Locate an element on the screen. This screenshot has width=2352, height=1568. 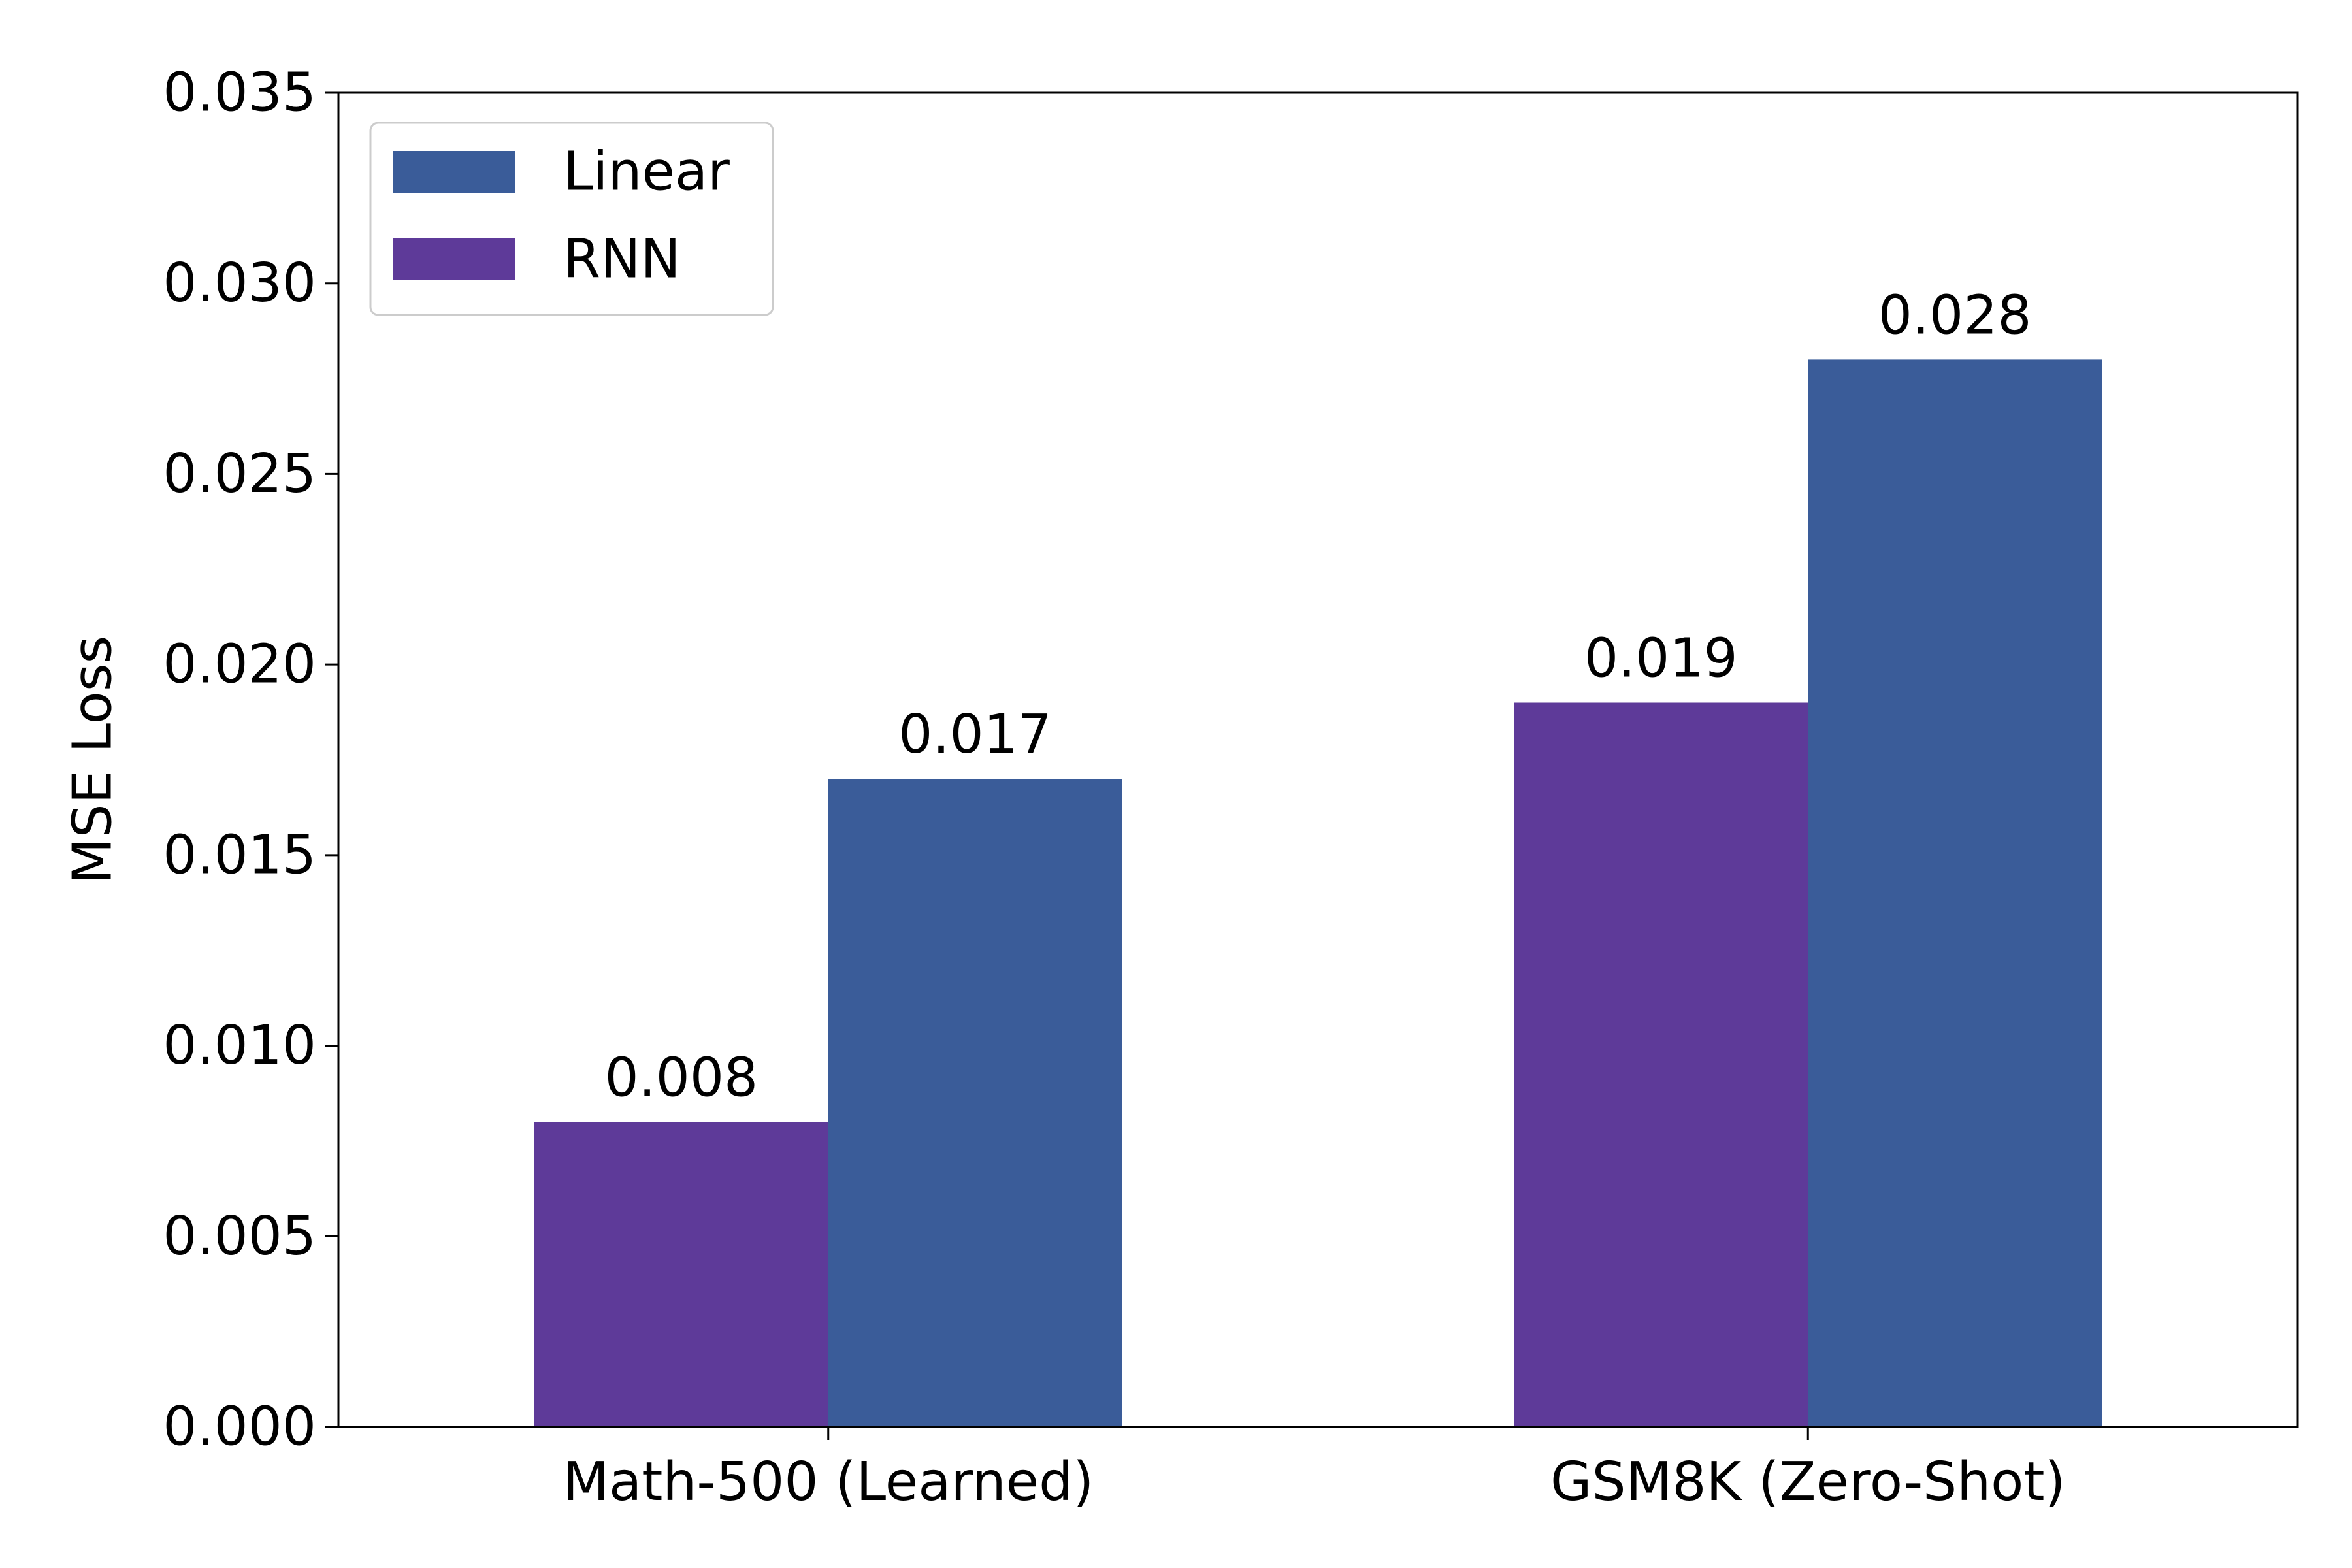
legend-swatch-linear is located at coordinates (454, 172).